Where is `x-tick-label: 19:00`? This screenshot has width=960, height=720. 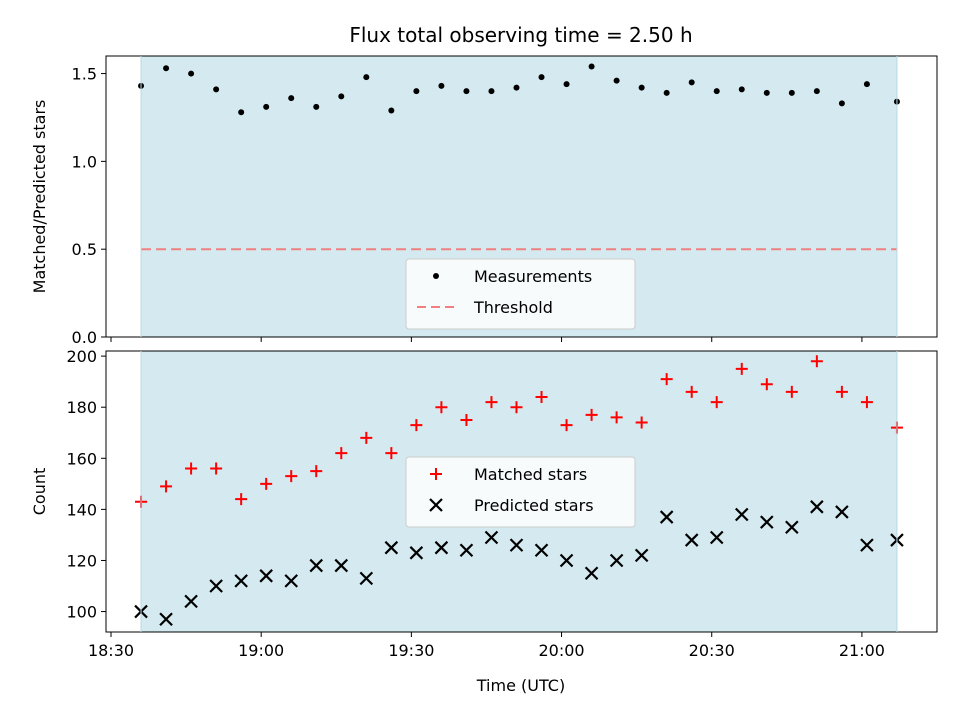 x-tick-label: 19:00 is located at coordinates (261, 650).